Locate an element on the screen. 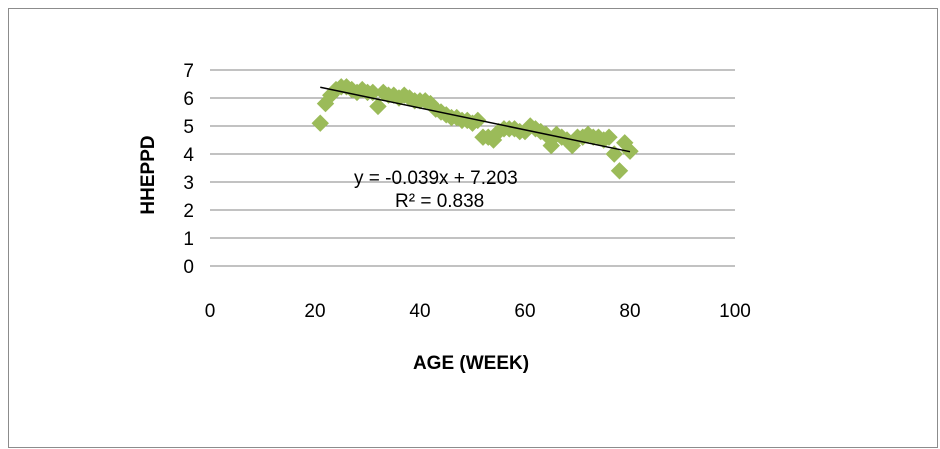 The height and width of the screenshot is (449, 940). x-tick-label: 60 is located at coordinates (524, 311).